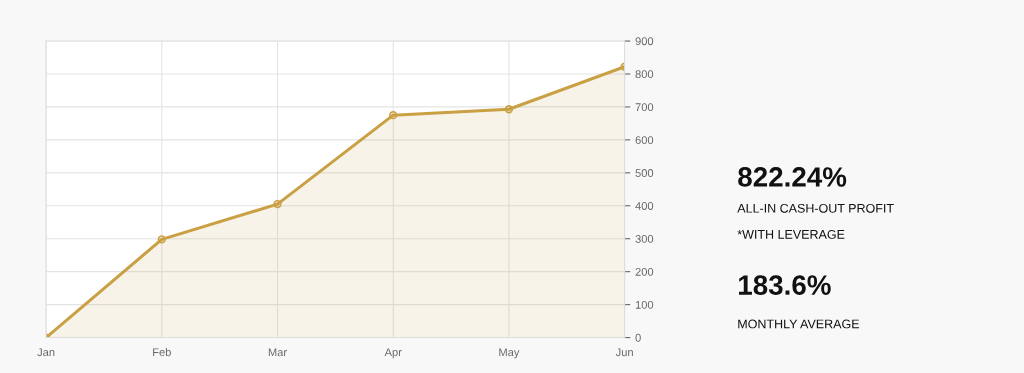 This screenshot has height=373, width=1024. What do you see at coordinates (277, 352) in the screenshot?
I see `x-tick-label: Mar` at bounding box center [277, 352].